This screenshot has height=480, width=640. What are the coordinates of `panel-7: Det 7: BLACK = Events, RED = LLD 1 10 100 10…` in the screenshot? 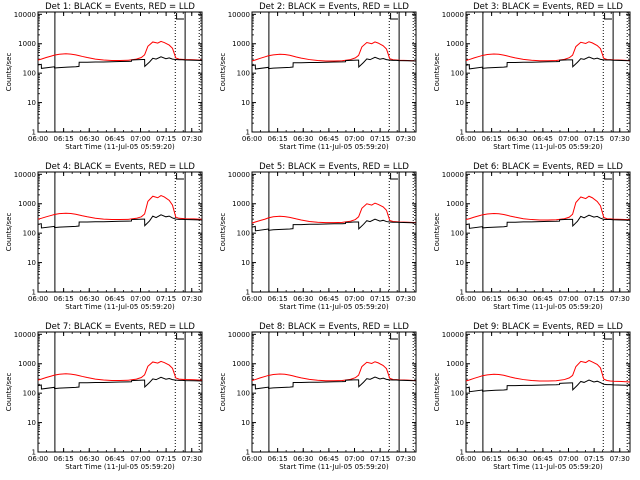 It's located at (104, 396).